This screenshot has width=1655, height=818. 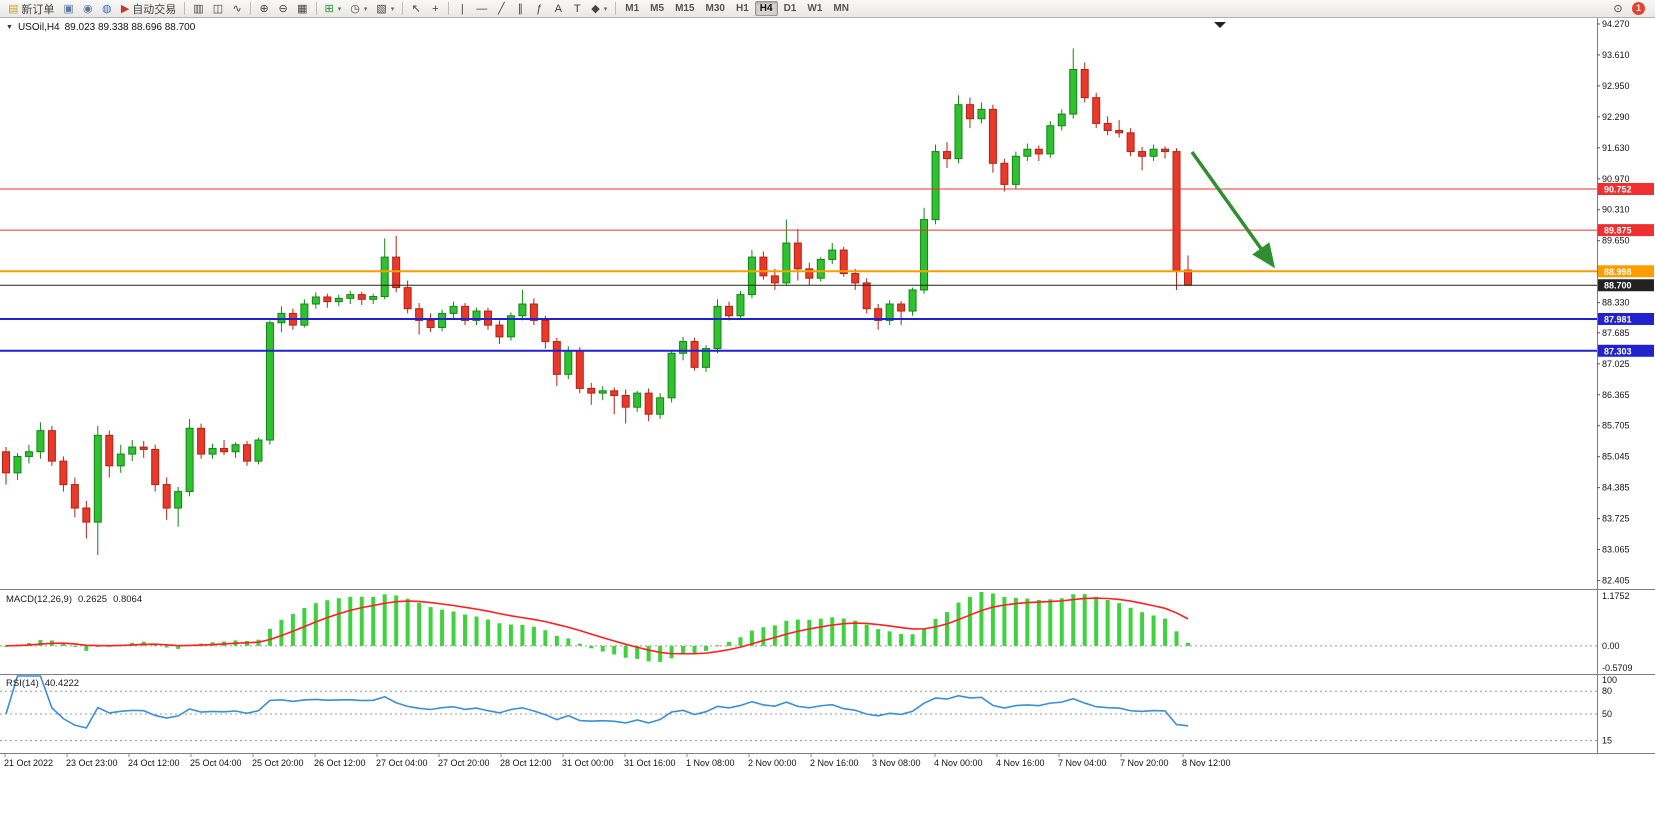 What do you see at coordinates (685, 8) in the screenshot?
I see `timeframe-m15-button: M15` at bounding box center [685, 8].